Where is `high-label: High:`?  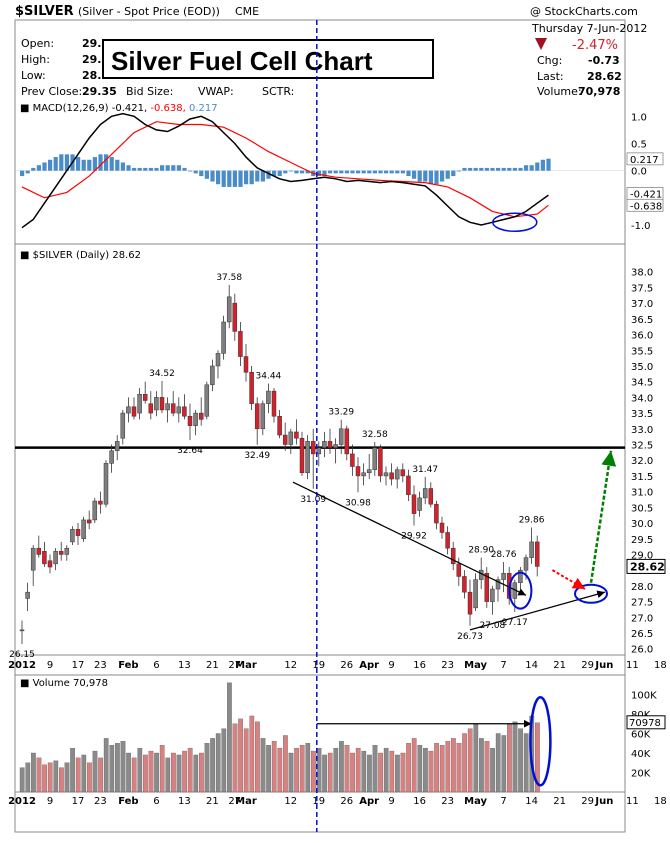 high-label: High: is located at coordinates (35, 59).